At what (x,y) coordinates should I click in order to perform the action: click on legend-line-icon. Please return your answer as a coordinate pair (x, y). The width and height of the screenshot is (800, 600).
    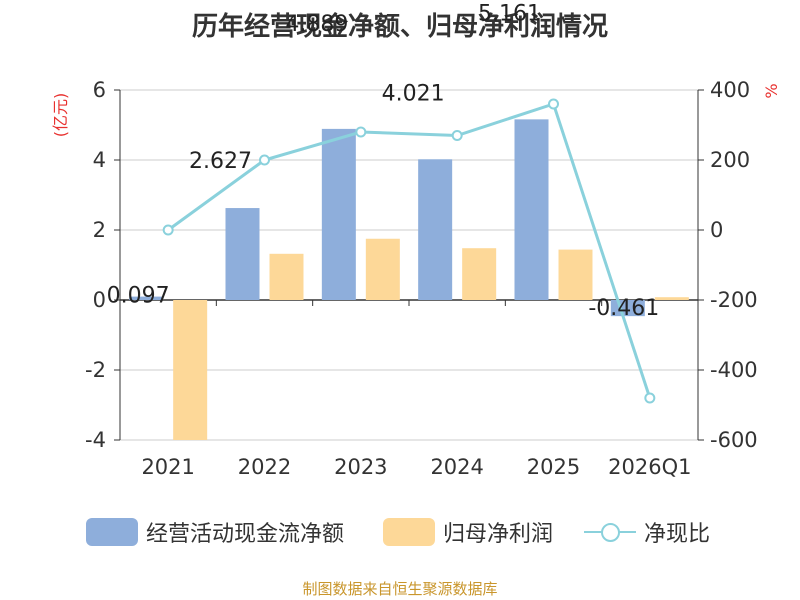
    Looking at the image, I should click on (610, 532).